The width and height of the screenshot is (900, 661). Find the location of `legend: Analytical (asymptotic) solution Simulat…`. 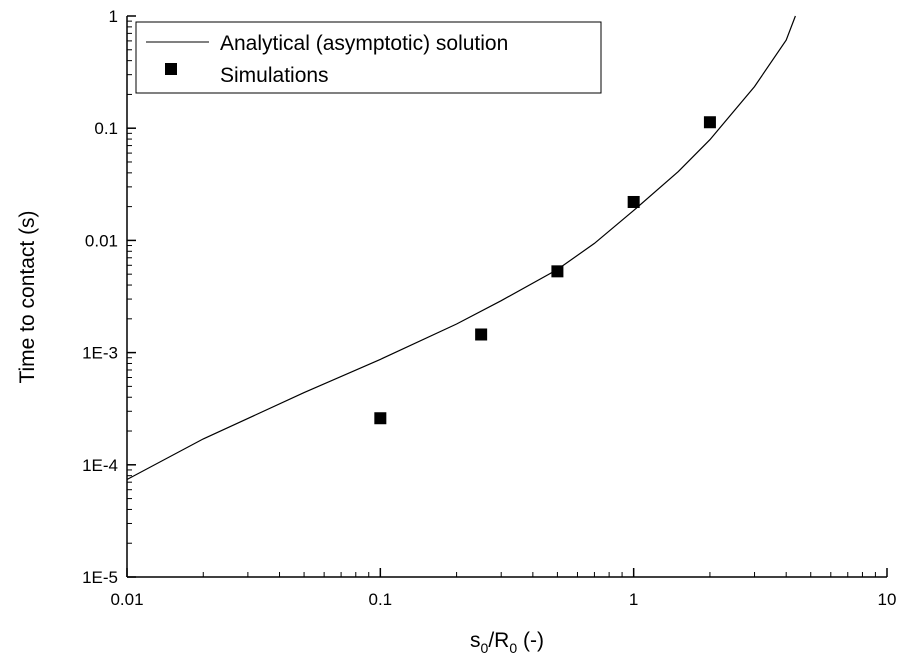

legend: Analytical (asymptotic) solution Simulat… is located at coordinates (368, 57).